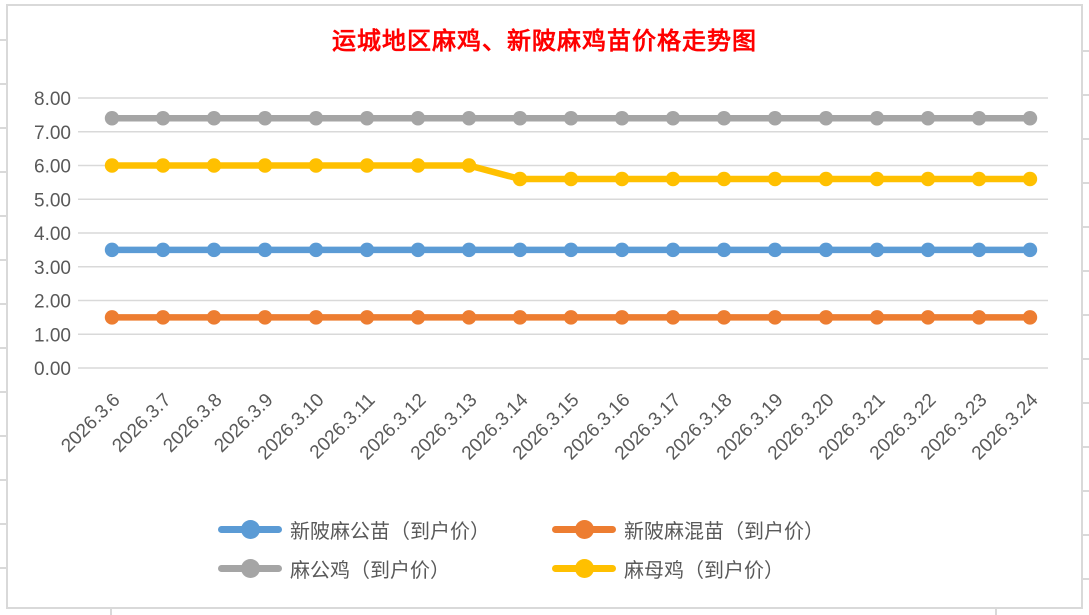 This screenshot has height=615, width=1089. Describe the element at coordinates (52, 99) in the screenshot. I see `y-axis-tick-label: 8.00` at that location.